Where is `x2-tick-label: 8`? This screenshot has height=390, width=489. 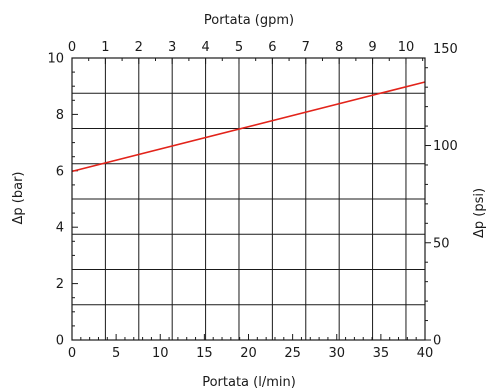 x2-tick-label: 8 is located at coordinates (339, 47).